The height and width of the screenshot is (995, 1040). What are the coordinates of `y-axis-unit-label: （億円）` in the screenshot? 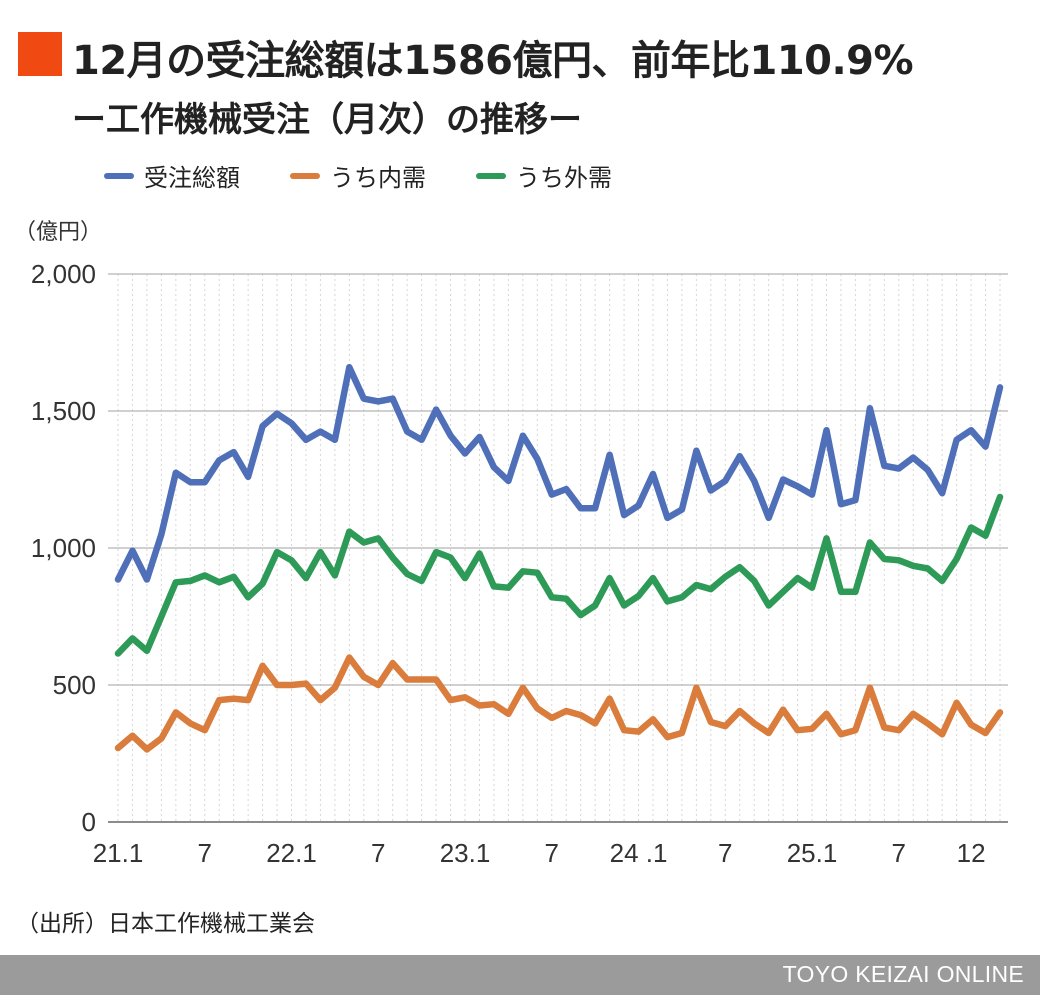 It's located at (58, 232).